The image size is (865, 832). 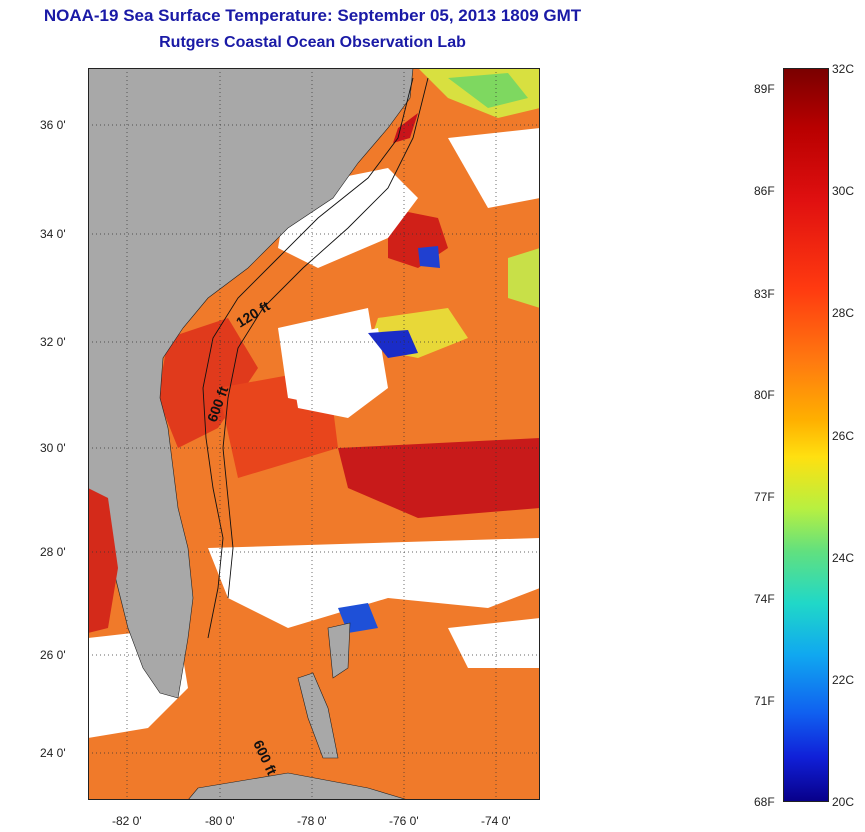 What do you see at coordinates (220, 821) in the screenshot?
I see `longitude-label: -80 0'` at bounding box center [220, 821].